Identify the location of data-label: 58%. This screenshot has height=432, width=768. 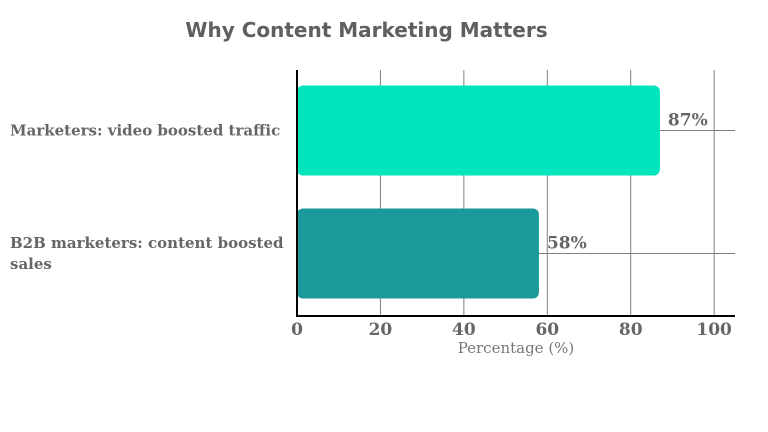
(567, 244).